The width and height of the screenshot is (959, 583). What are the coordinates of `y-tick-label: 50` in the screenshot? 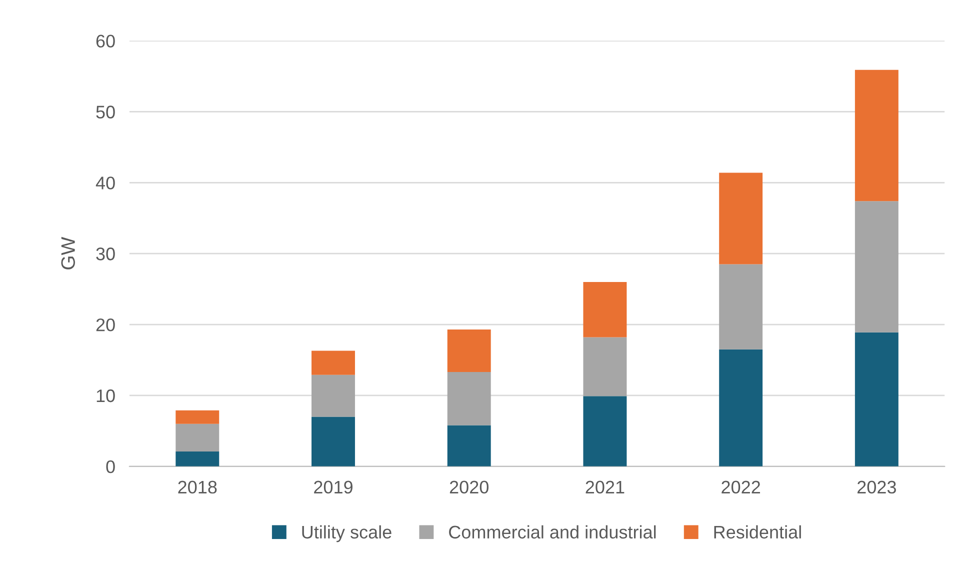 It's located at (105, 112).